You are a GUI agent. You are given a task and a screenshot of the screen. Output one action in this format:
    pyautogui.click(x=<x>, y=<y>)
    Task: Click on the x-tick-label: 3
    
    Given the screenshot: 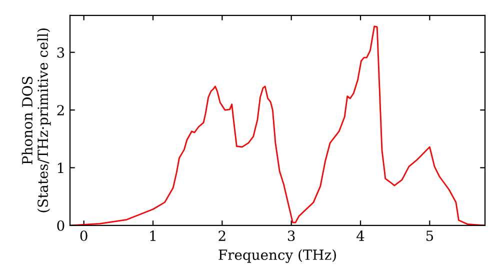 What is the action you would take?
    pyautogui.click(x=291, y=236)
    